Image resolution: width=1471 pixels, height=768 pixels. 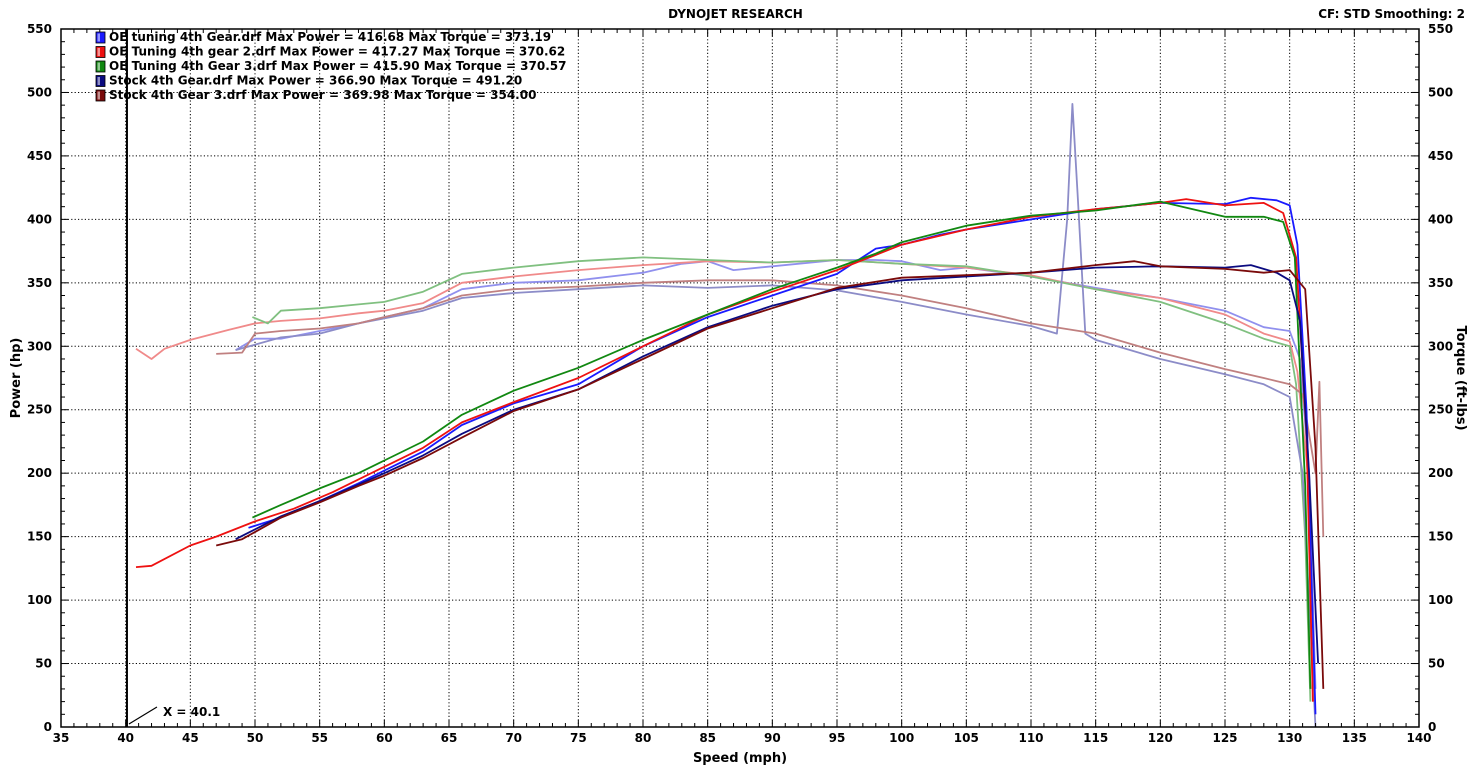 I want to click on y-tick-label-left: 50, so click(x=43, y=664).